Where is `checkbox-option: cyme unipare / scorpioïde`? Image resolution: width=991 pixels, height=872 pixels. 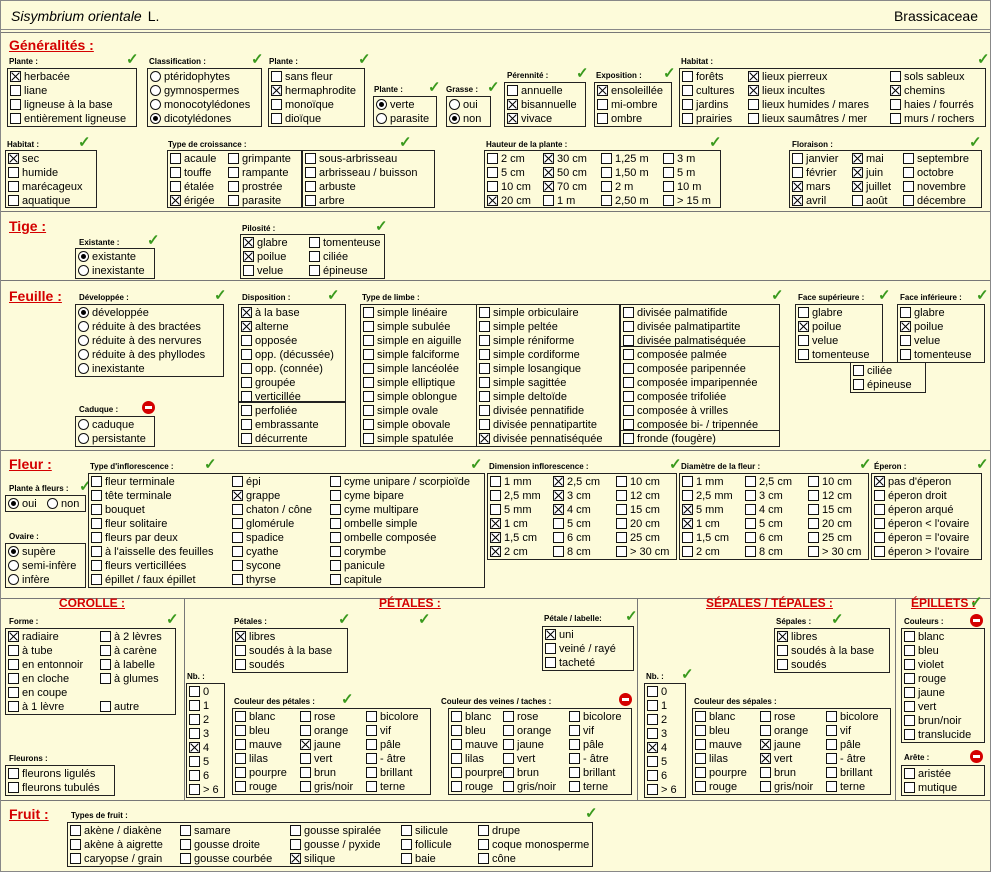
checkbox-option: cyme unipare / scorpioïde is located at coordinates (400, 482).